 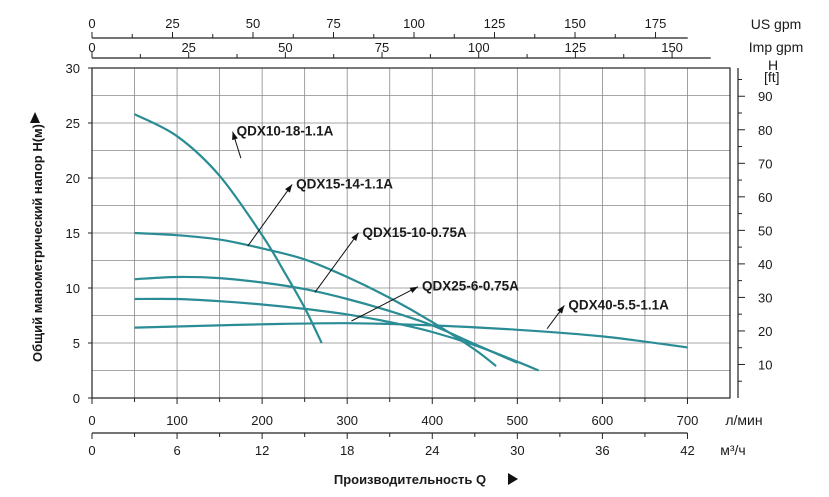 What do you see at coordinates (347, 420) in the screenshot?
I see `lmin-tick-label: 300` at bounding box center [347, 420].